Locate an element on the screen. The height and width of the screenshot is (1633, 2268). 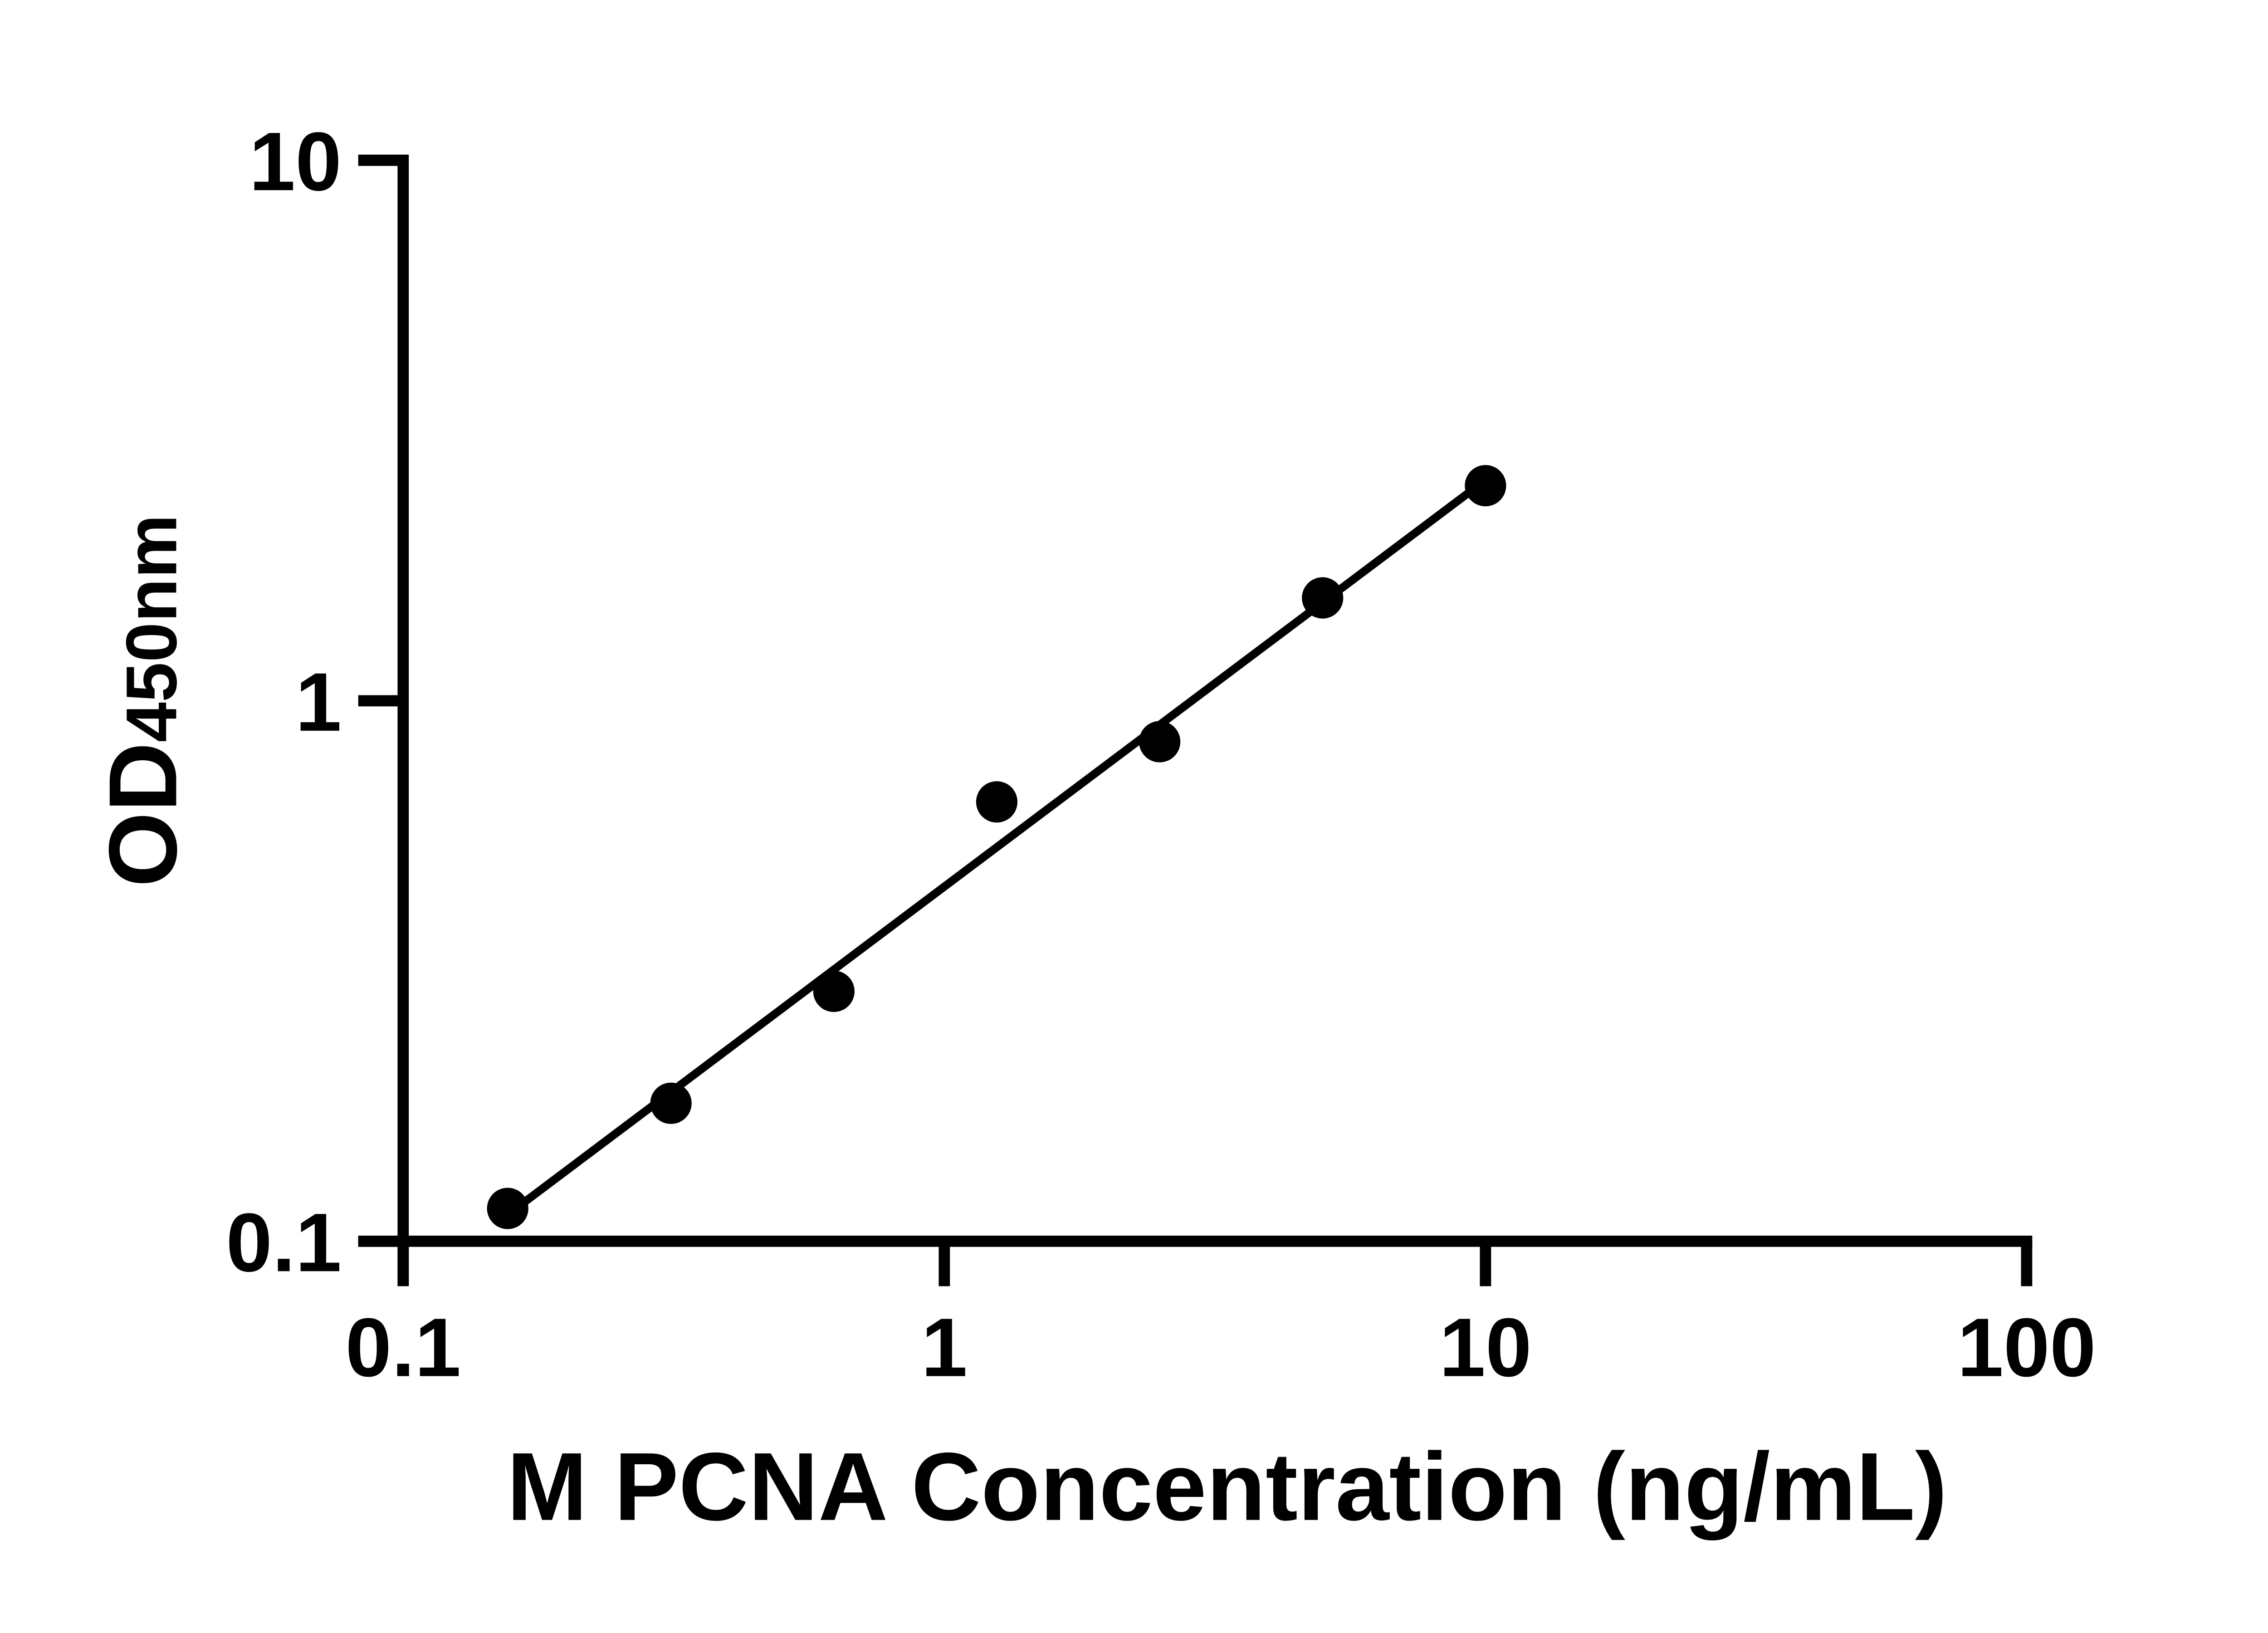
y-axis-title: OD450nm is located at coordinates (143, 700).